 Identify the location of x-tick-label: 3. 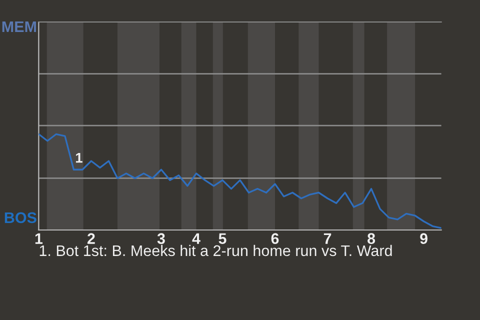
(161, 238).